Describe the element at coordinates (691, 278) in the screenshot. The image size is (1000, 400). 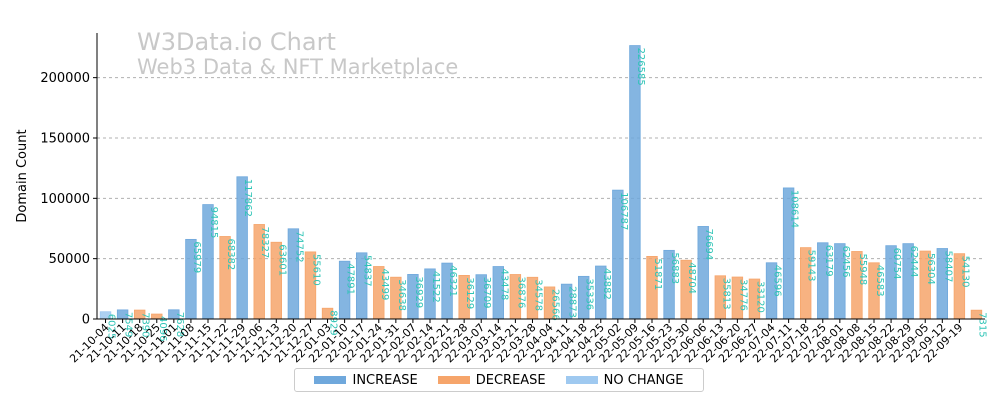
I see `bar-value-label: 48704` at that location.